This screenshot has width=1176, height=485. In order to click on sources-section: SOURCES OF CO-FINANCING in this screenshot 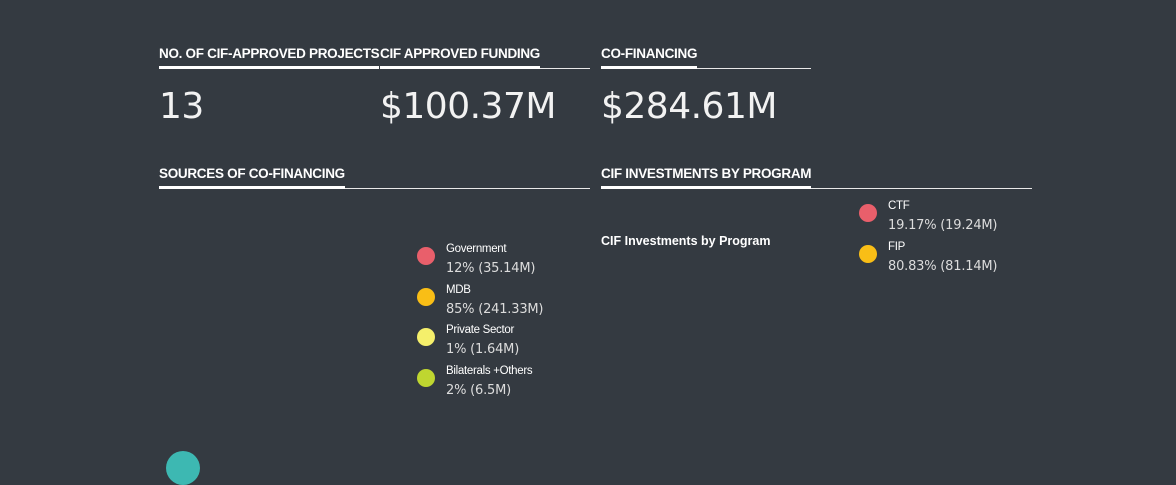, I will do `click(374, 176)`.